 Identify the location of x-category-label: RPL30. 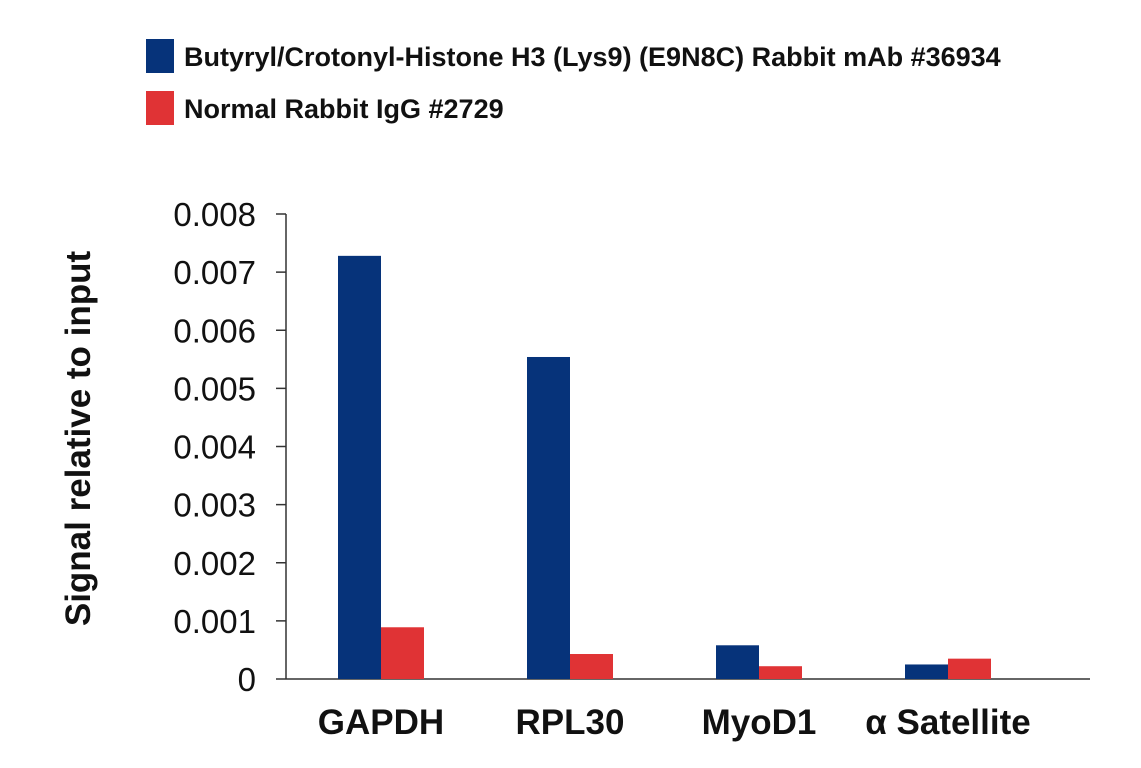
(570, 722).